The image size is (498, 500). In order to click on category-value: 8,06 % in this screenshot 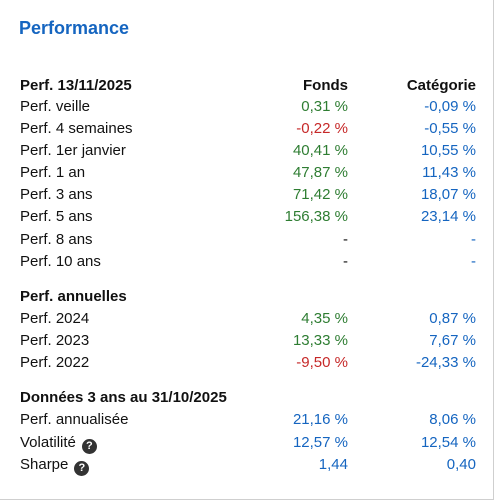, I will do `click(452, 419)`.